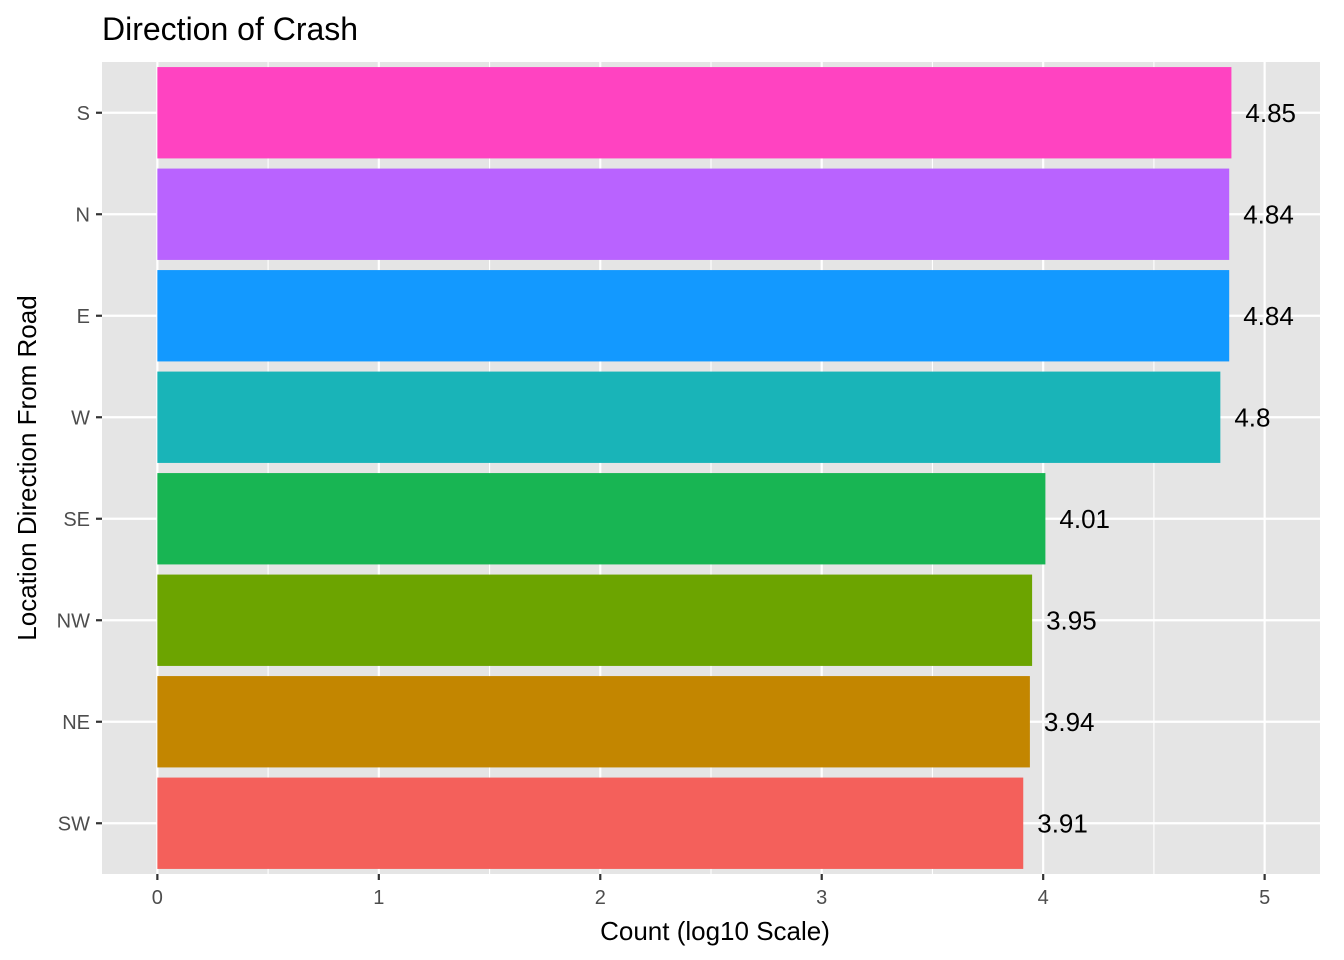 This screenshot has width=1344, height=960. What do you see at coordinates (76, 520) in the screenshot?
I see `y-tick-label-se: SE` at bounding box center [76, 520].